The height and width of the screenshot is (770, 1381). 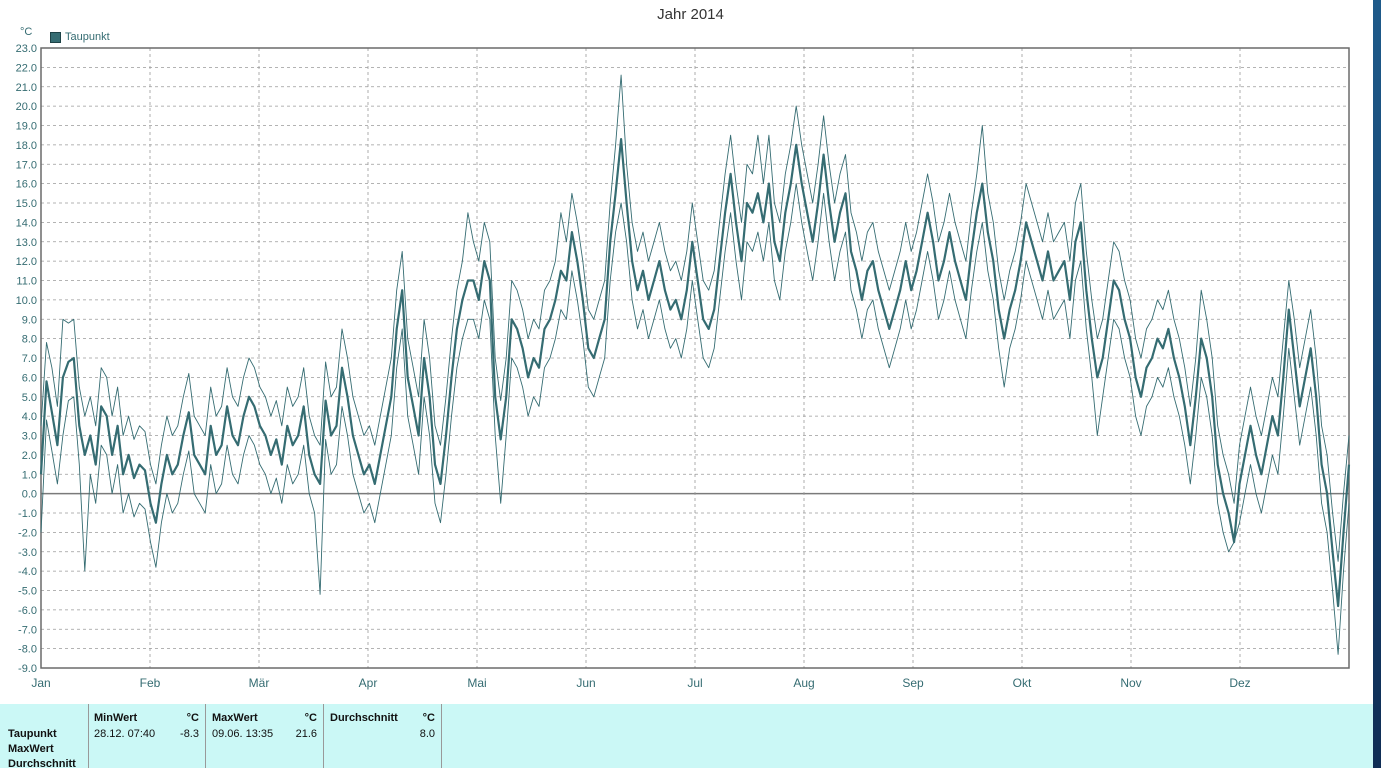 What do you see at coordinates (428, 718) in the screenshot?
I see `avg-unit: °C` at bounding box center [428, 718].